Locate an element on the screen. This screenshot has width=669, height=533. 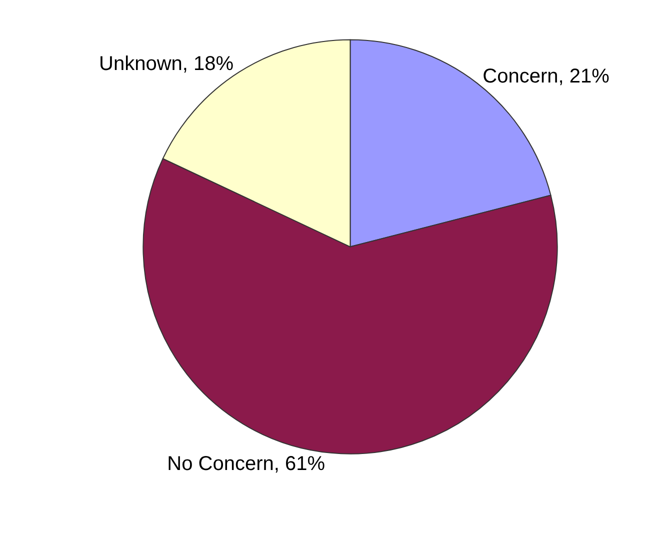
slice-label: Unknown, 18% is located at coordinates (166, 64).